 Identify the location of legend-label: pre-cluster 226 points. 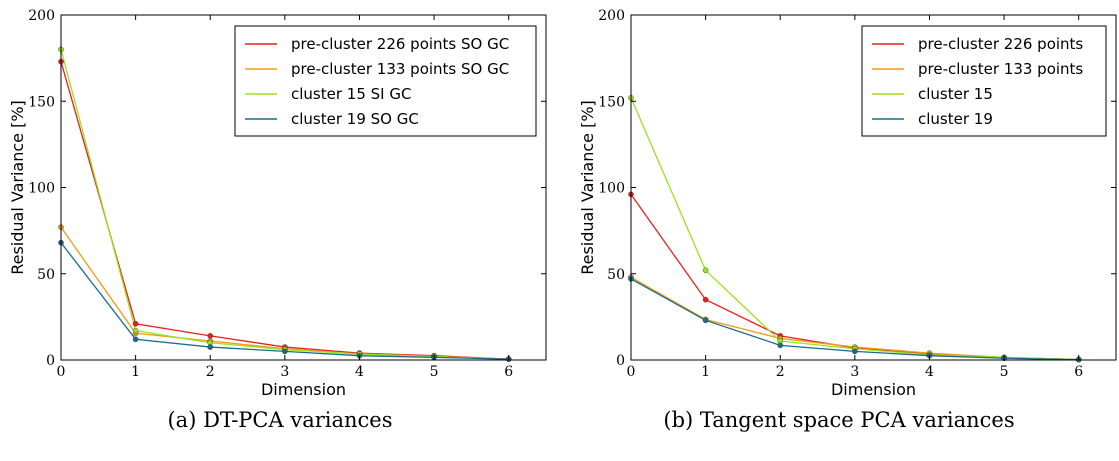
(1000, 44).